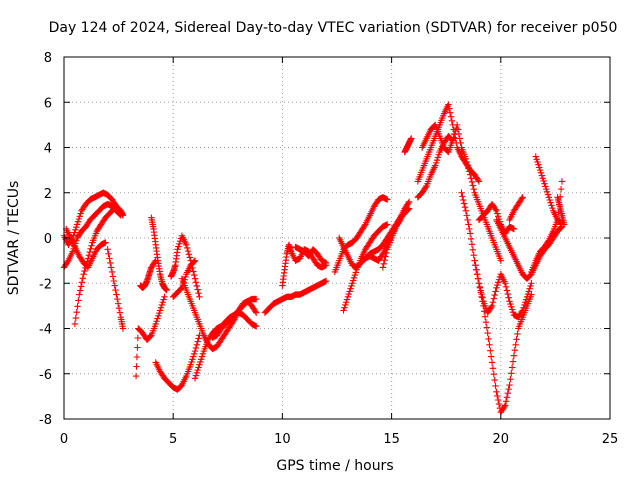  I want to click on series-trace-n, so click(234, 318).